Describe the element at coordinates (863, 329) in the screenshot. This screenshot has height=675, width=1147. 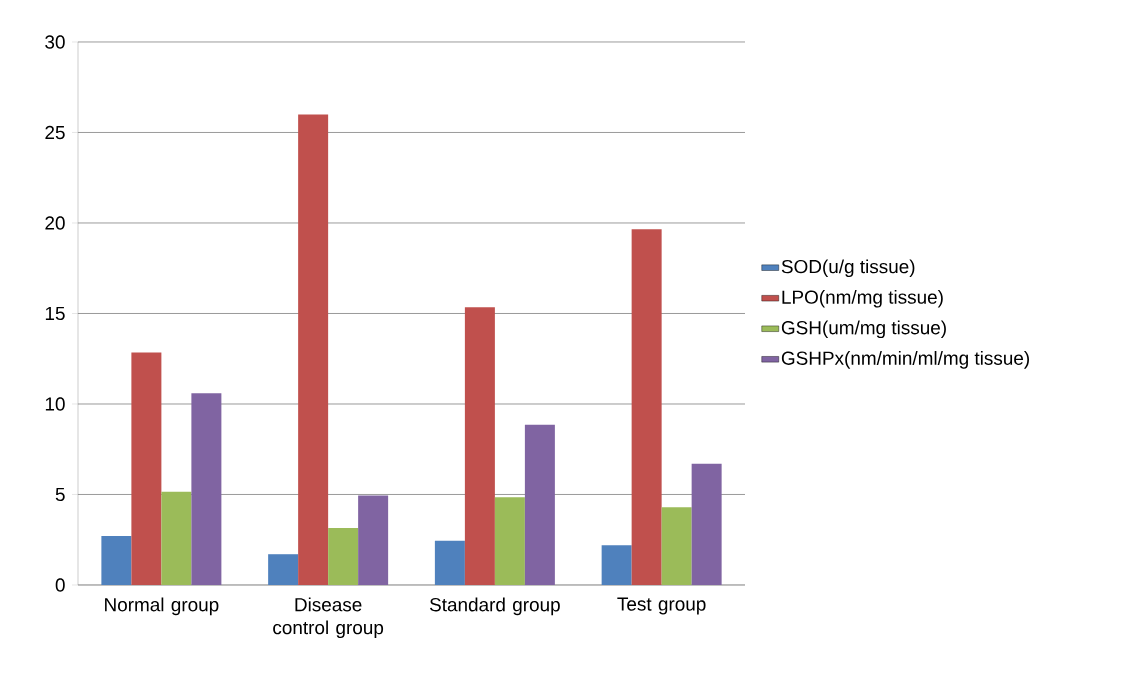
I see `legend-label: GSH(um/mg tissue)` at that location.